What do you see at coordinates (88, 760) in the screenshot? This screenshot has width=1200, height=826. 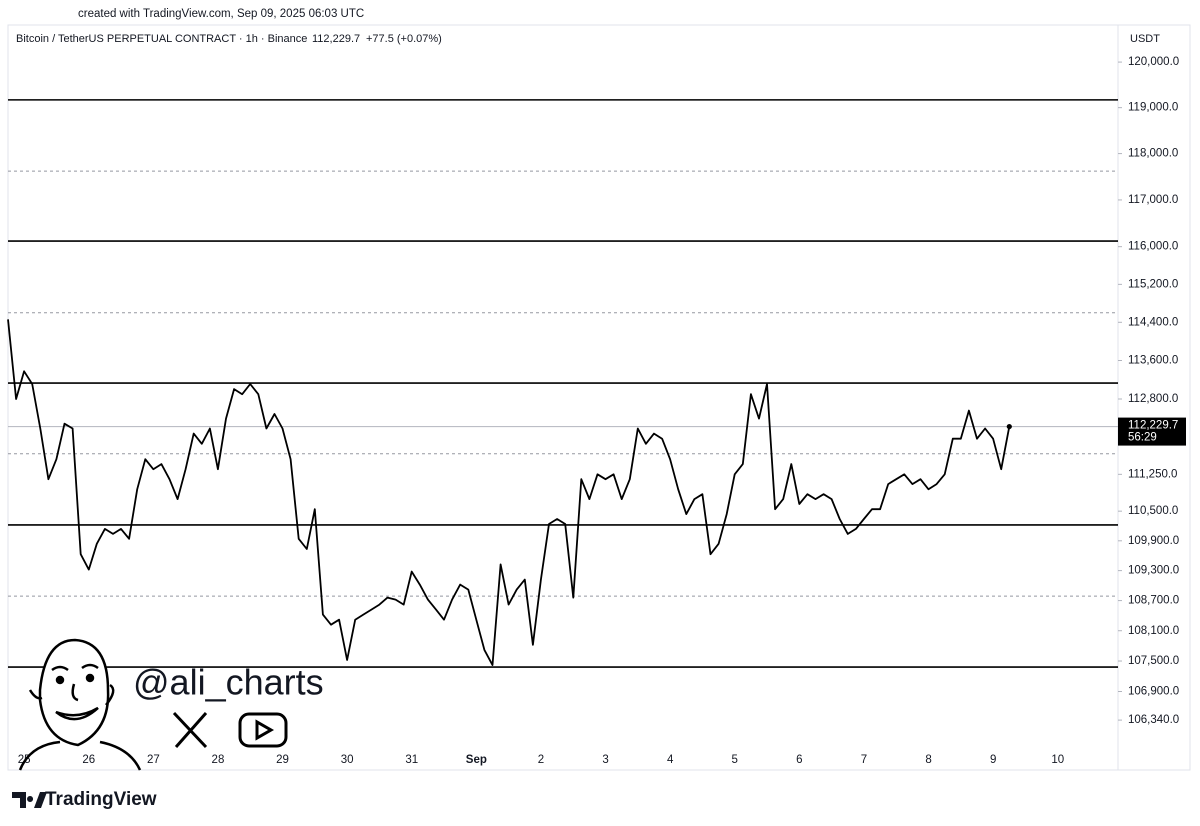 I see `x-tick-label: 26` at bounding box center [88, 760].